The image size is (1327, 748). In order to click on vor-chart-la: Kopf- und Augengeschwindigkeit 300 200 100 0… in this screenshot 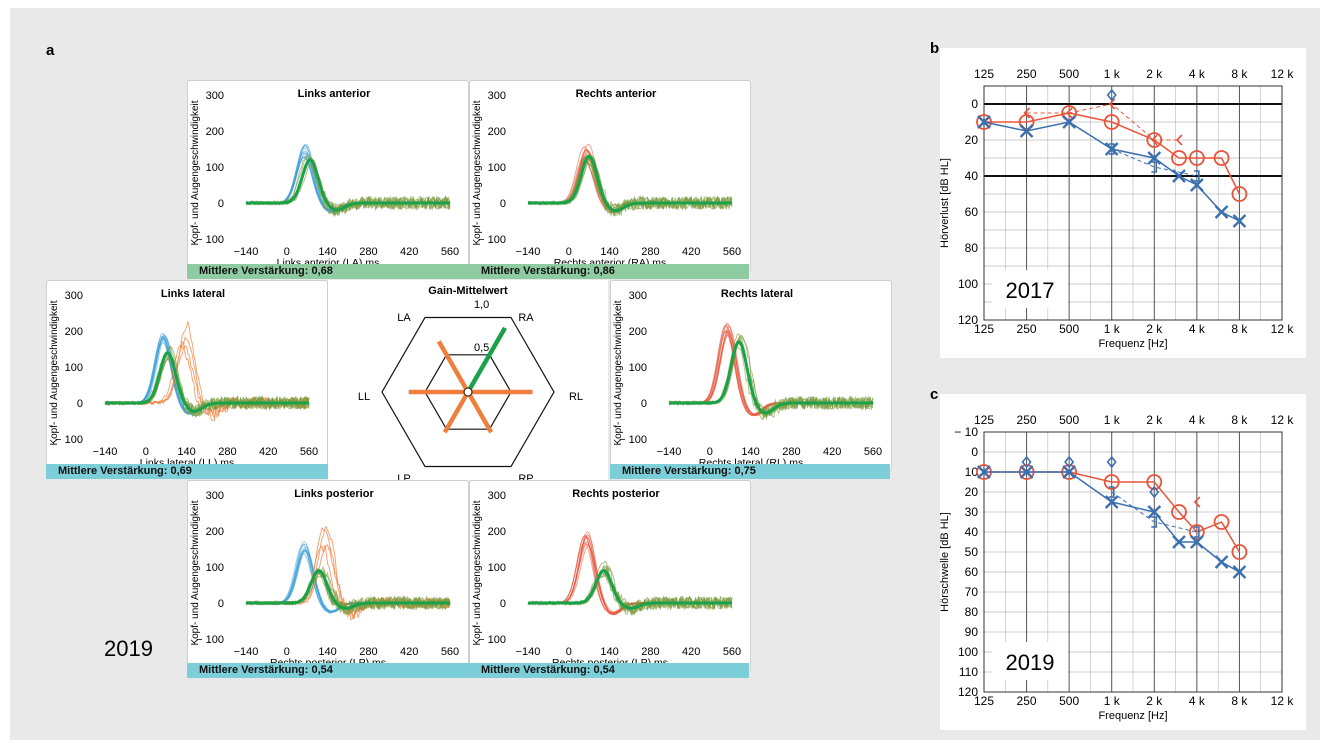, I will do `click(324, 178)`.